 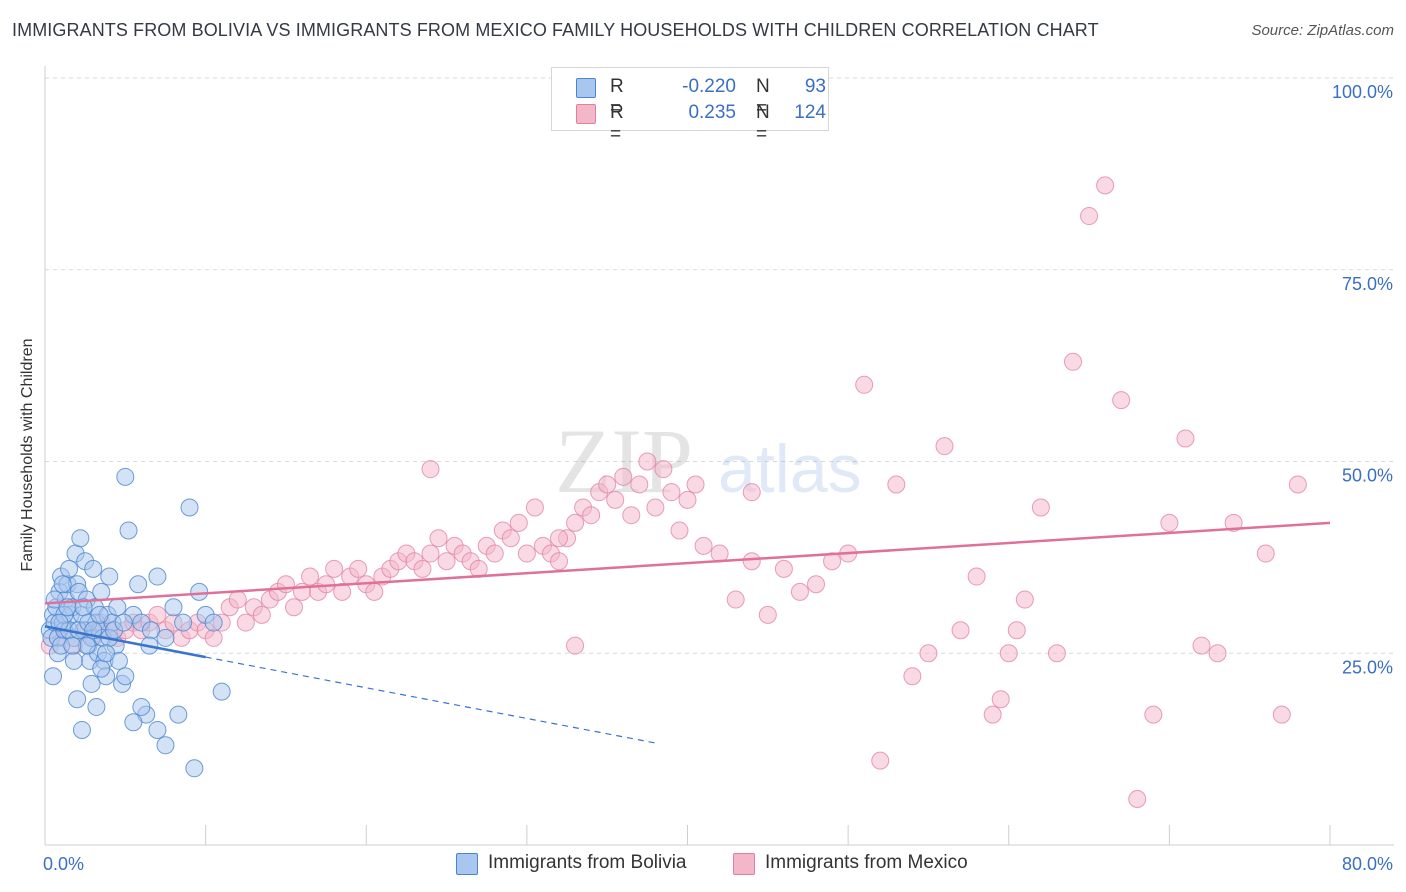 I want to click on source-credit: Source: ZipAtlas.com, so click(x=1322, y=30).